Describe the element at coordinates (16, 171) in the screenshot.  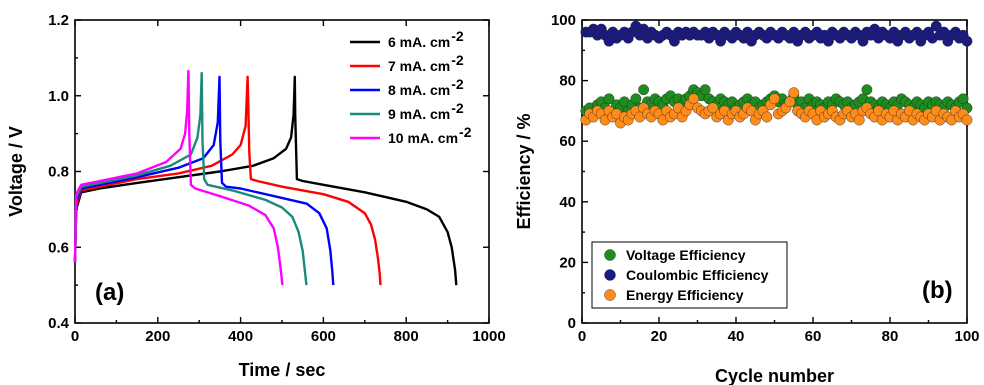
I see `y-axis-title: Voltage / V` at that location.